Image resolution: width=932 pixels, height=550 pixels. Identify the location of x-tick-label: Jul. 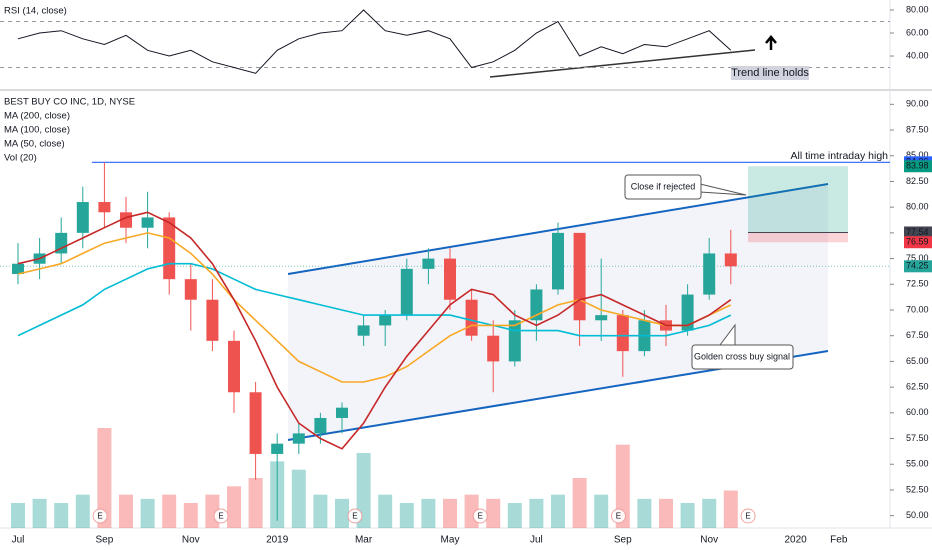
(536, 540).